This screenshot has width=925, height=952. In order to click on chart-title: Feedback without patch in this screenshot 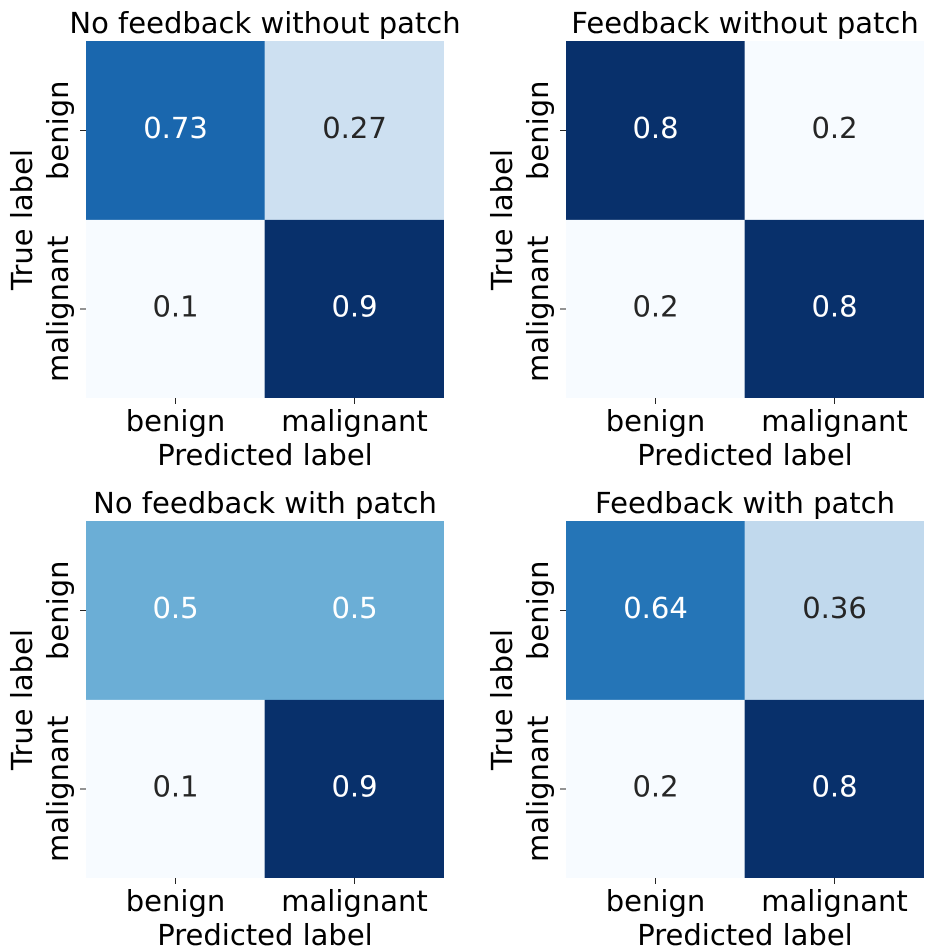, I will do `click(745, 23)`.